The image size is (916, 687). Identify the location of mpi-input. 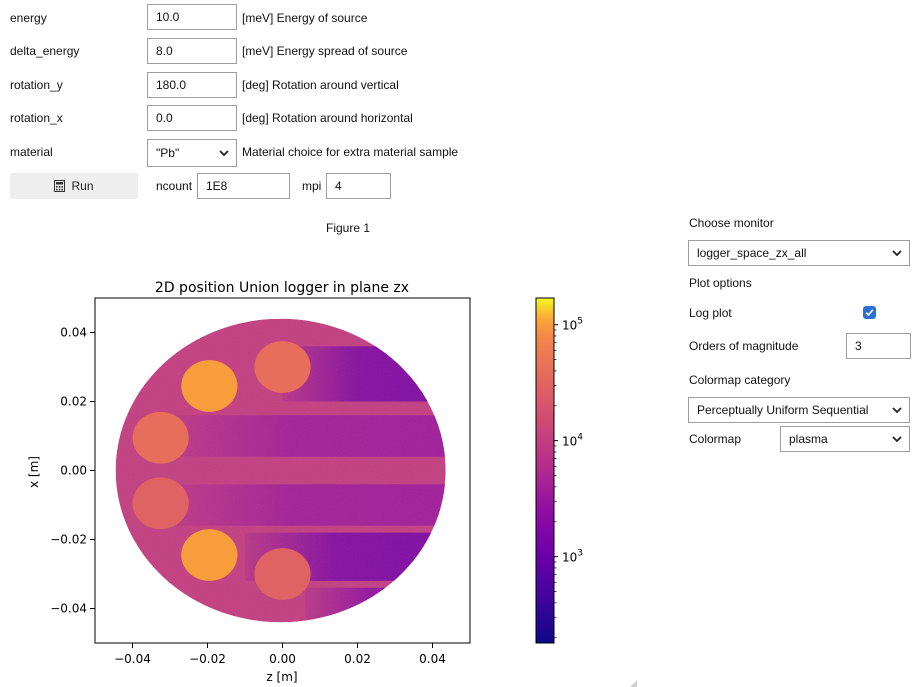
(358, 186).